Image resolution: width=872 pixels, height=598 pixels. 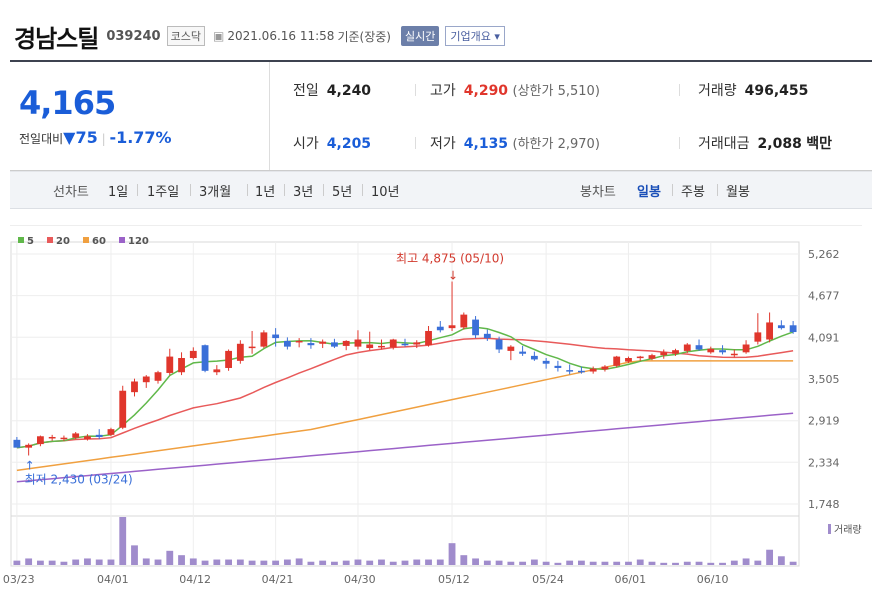 What do you see at coordinates (278, 579) in the screenshot?
I see `x-tick-label: 04/21` at bounding box center [278, 579].